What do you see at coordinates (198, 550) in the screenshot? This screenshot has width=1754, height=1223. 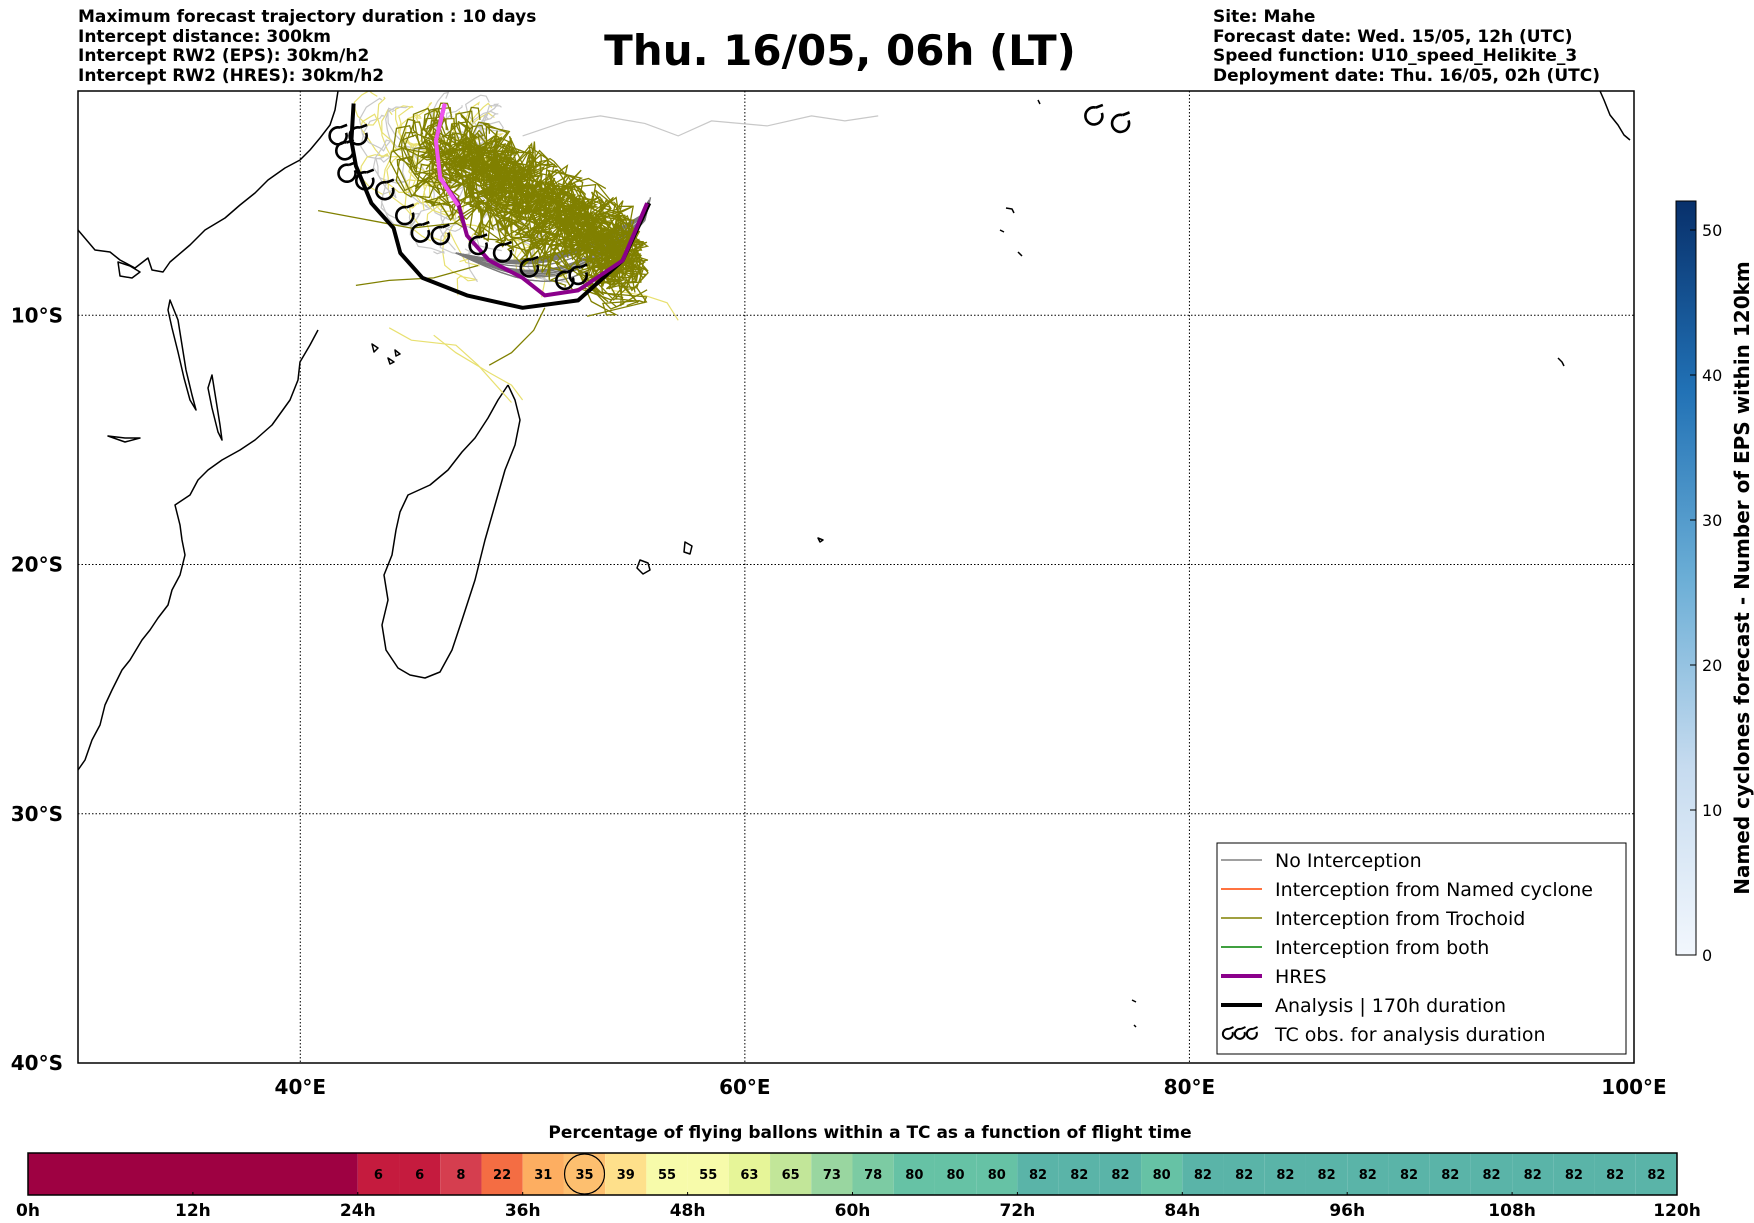 I see `mozambique-coastline` at bounding box center [198, 550].